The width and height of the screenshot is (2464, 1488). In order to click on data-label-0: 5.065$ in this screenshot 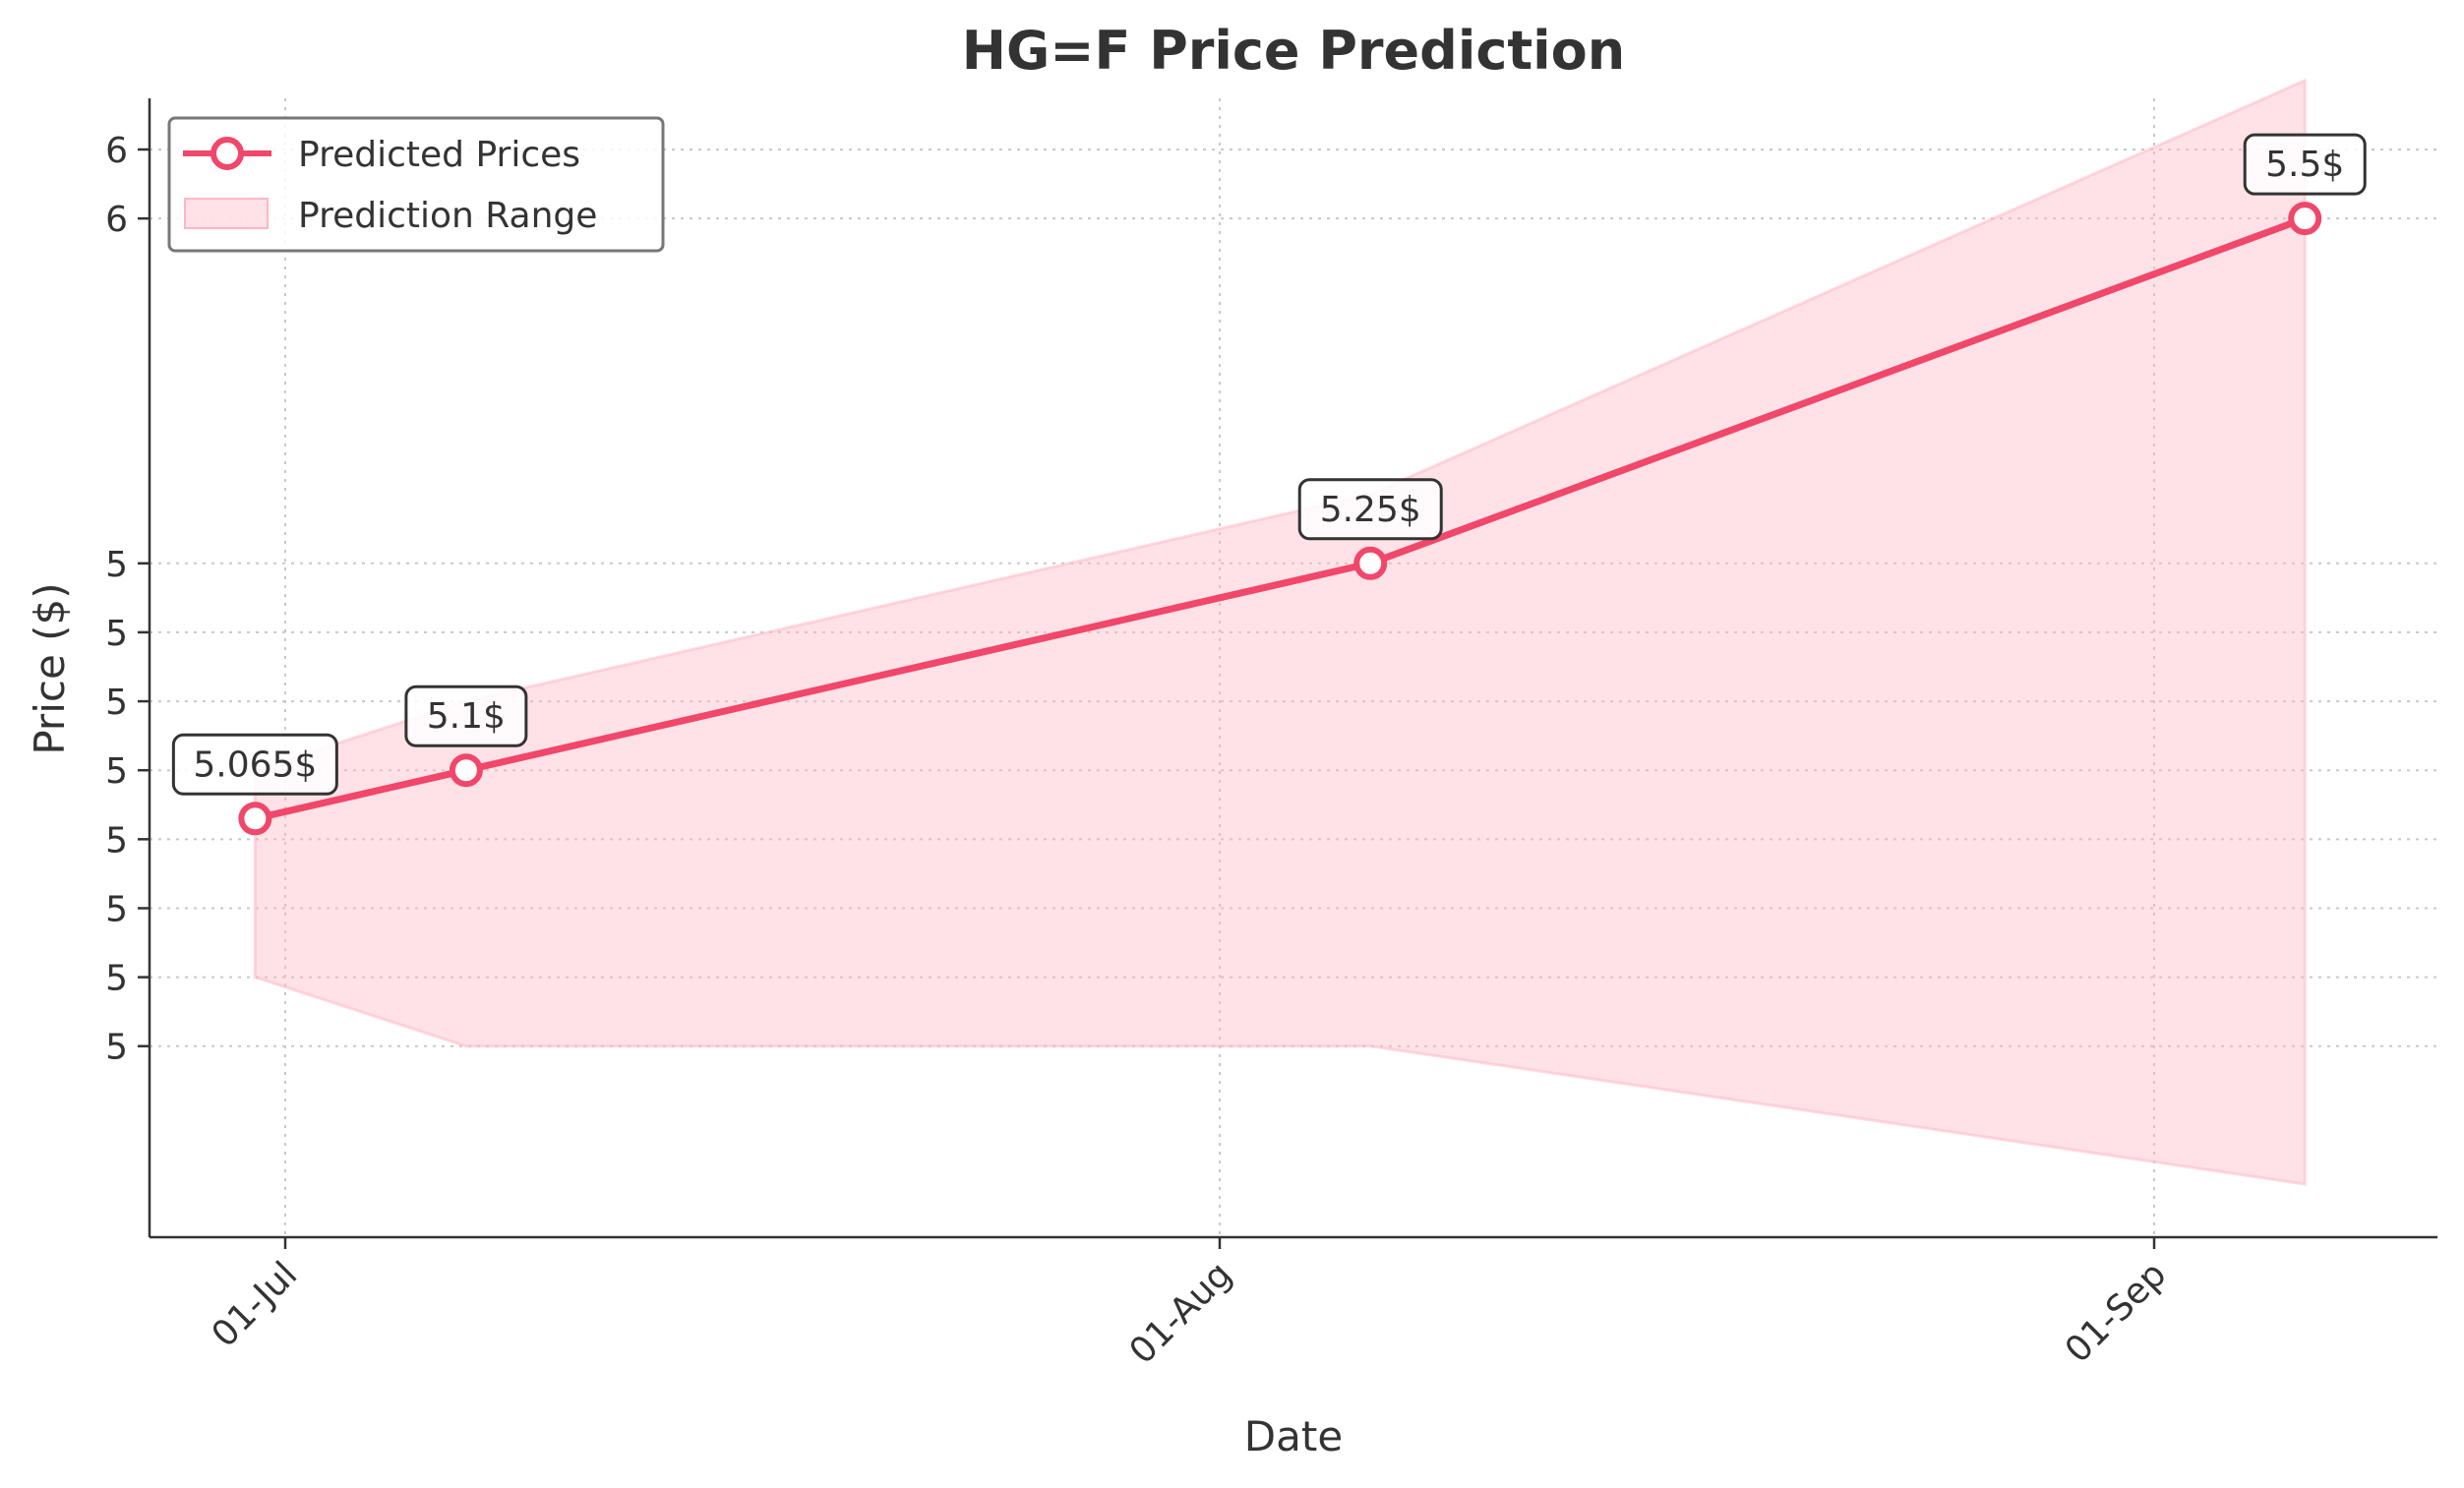, I will do `click(255, 764)`.